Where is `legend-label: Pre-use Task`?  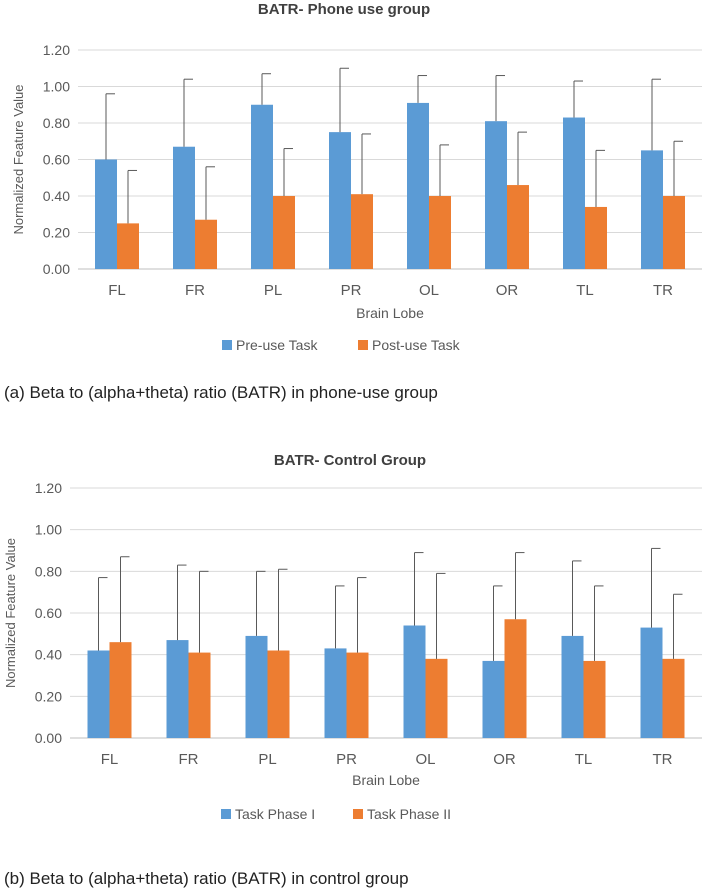 legend-label: Pre-use Task is located at coordinates (277, 345).